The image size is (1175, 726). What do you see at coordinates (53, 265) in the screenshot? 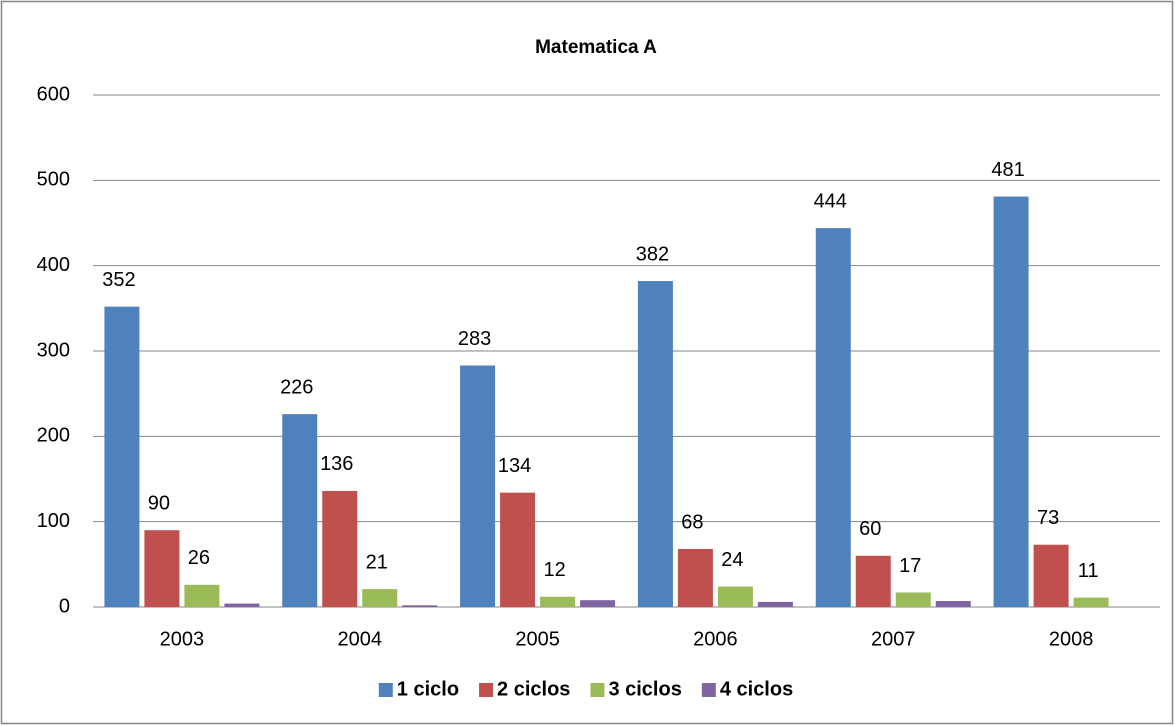
I see `y-tick-label: 400` at bounding box center [53, 265].